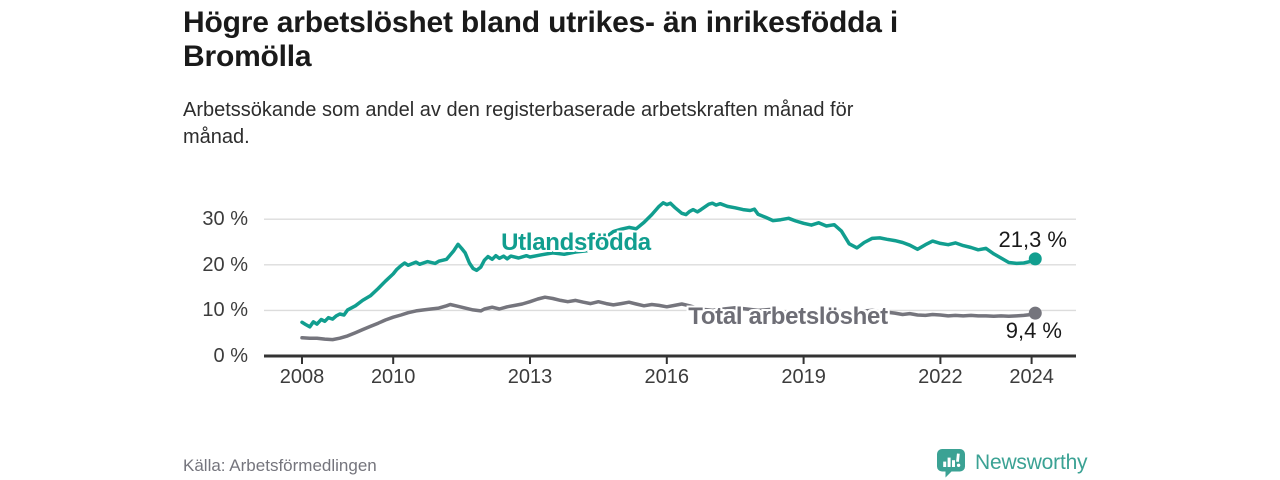 The height and width of the screenshot is (480, 1280). What do you see at coordinates (225, 219) in the screenshot?
I see `y-tick-label-30: 30 %` at bounding box center [225, 219].